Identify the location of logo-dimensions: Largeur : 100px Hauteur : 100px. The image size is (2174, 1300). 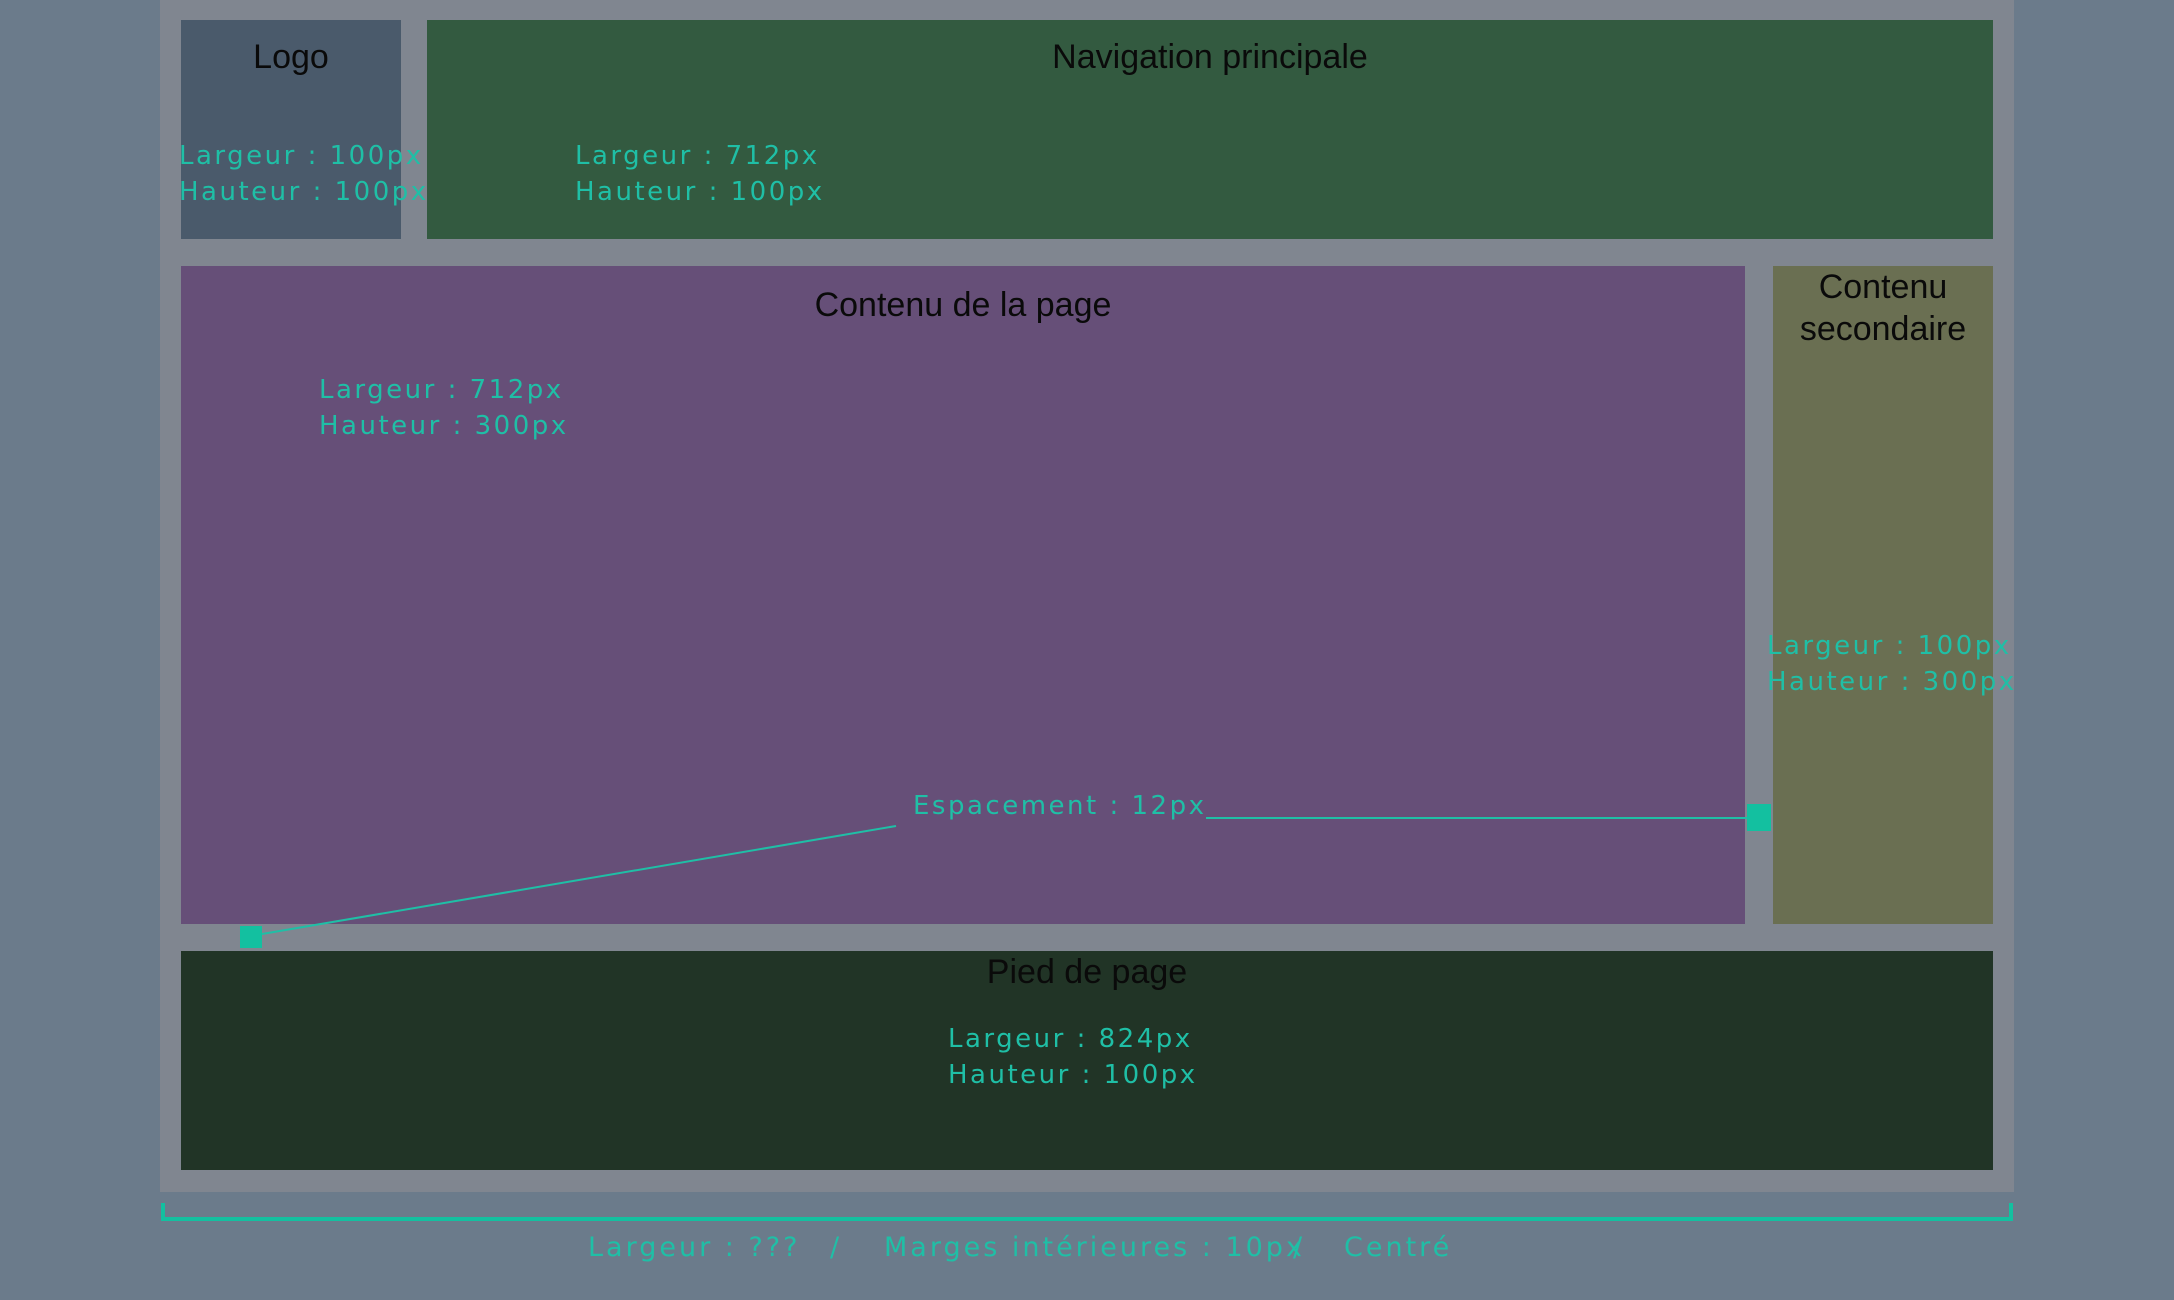
(304, 174).